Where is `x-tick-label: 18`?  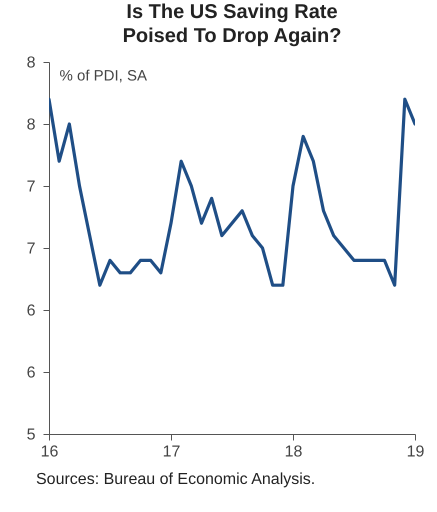
x-tick-label: 18 is located at coordinates (293, 452).